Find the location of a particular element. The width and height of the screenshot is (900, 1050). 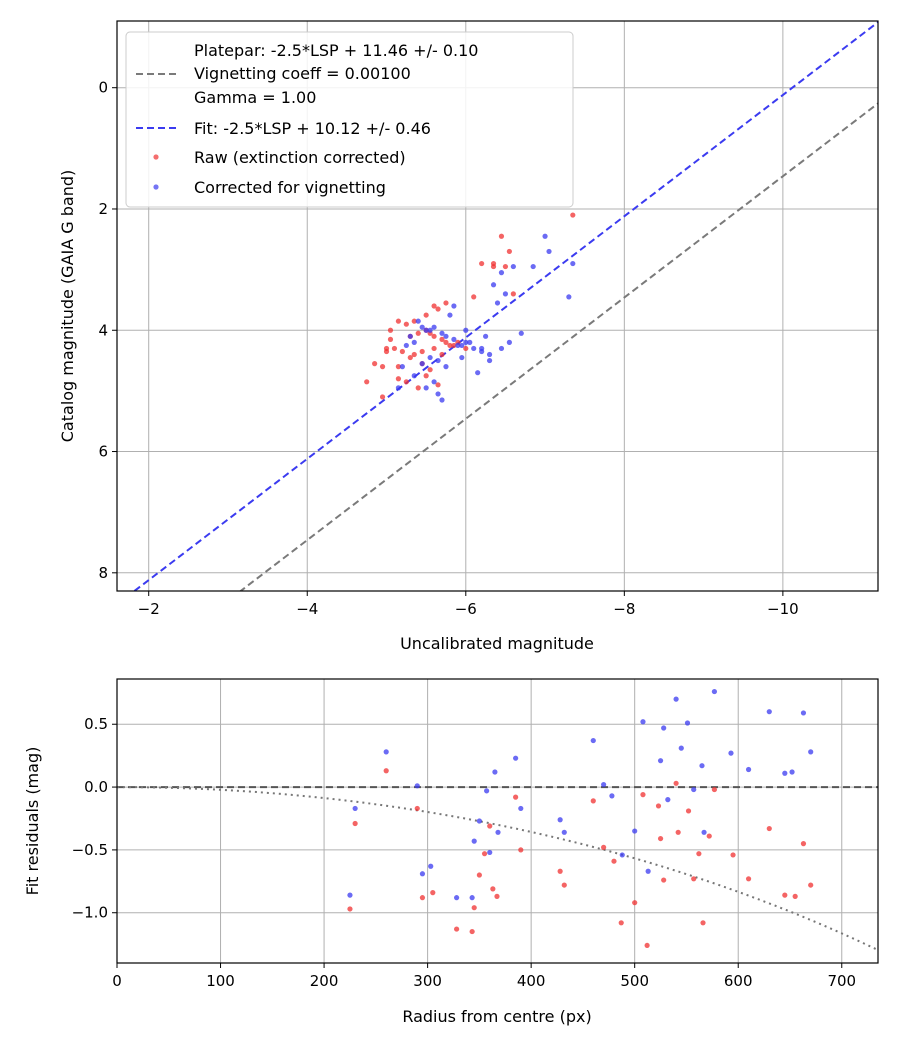

x-tick-label: 300 is located at coordinates (427, 981).